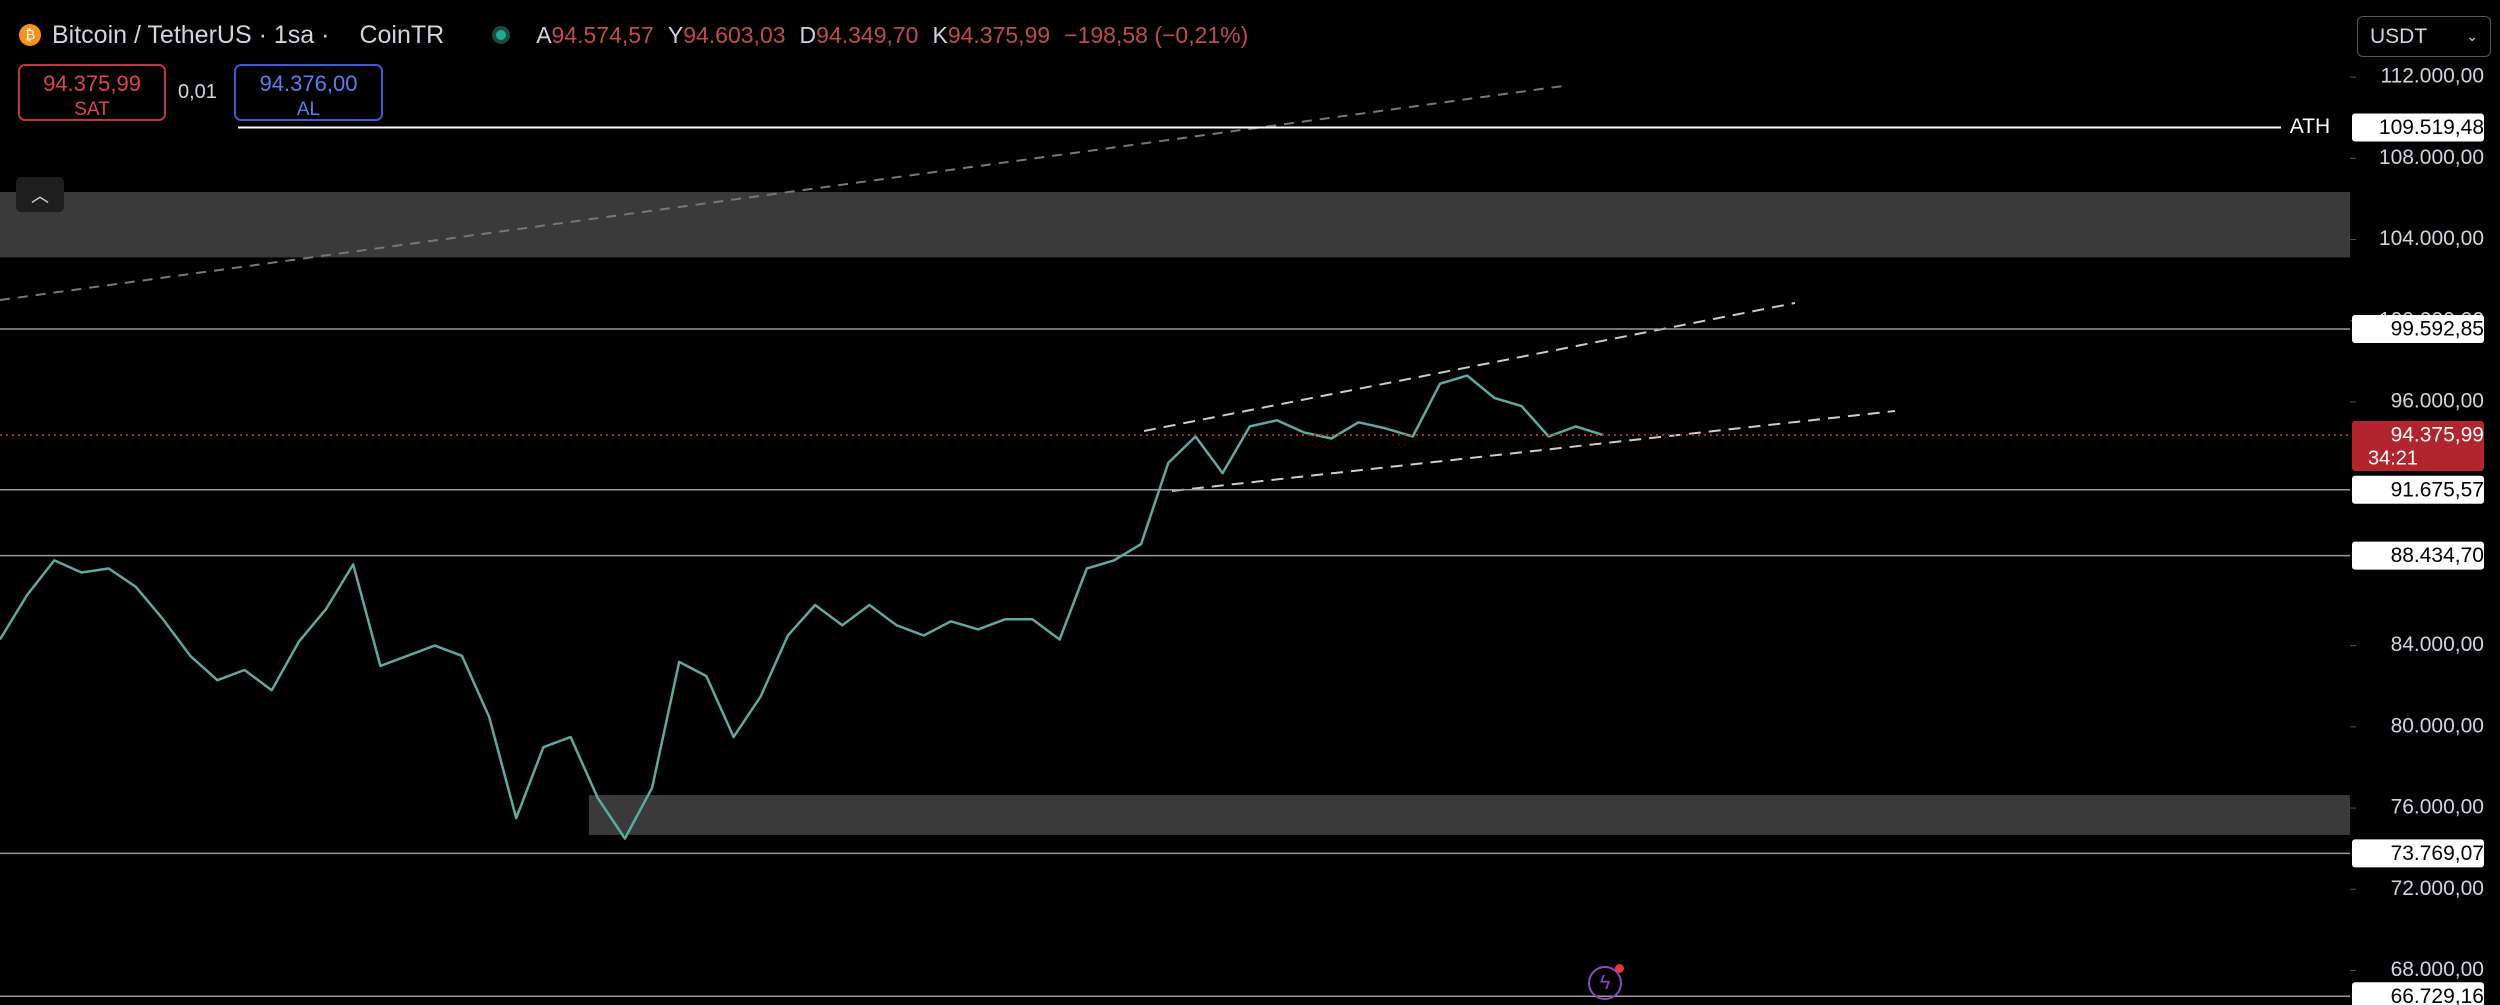 Image resolution: width=2500 pixels, height=1005 pixels. What do you see at coordinates (999, 34) in the screenshot?
I see `ohlc-value: 94.375,99` at bounding box center [999, 34].